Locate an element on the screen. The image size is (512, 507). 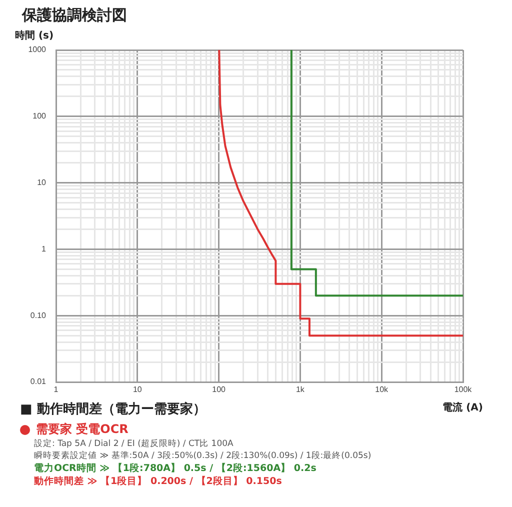
y-tick-label: 1 is located at coordinates (44, 249).